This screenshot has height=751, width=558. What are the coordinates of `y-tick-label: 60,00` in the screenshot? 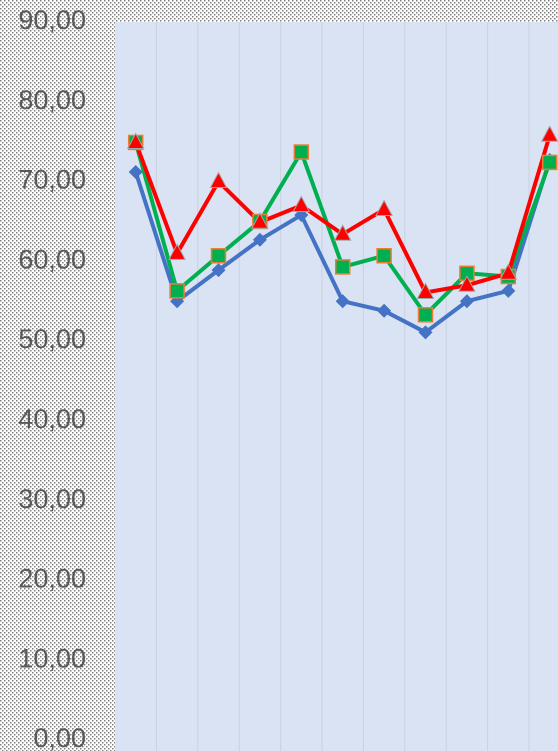 It's located at (52, 259).